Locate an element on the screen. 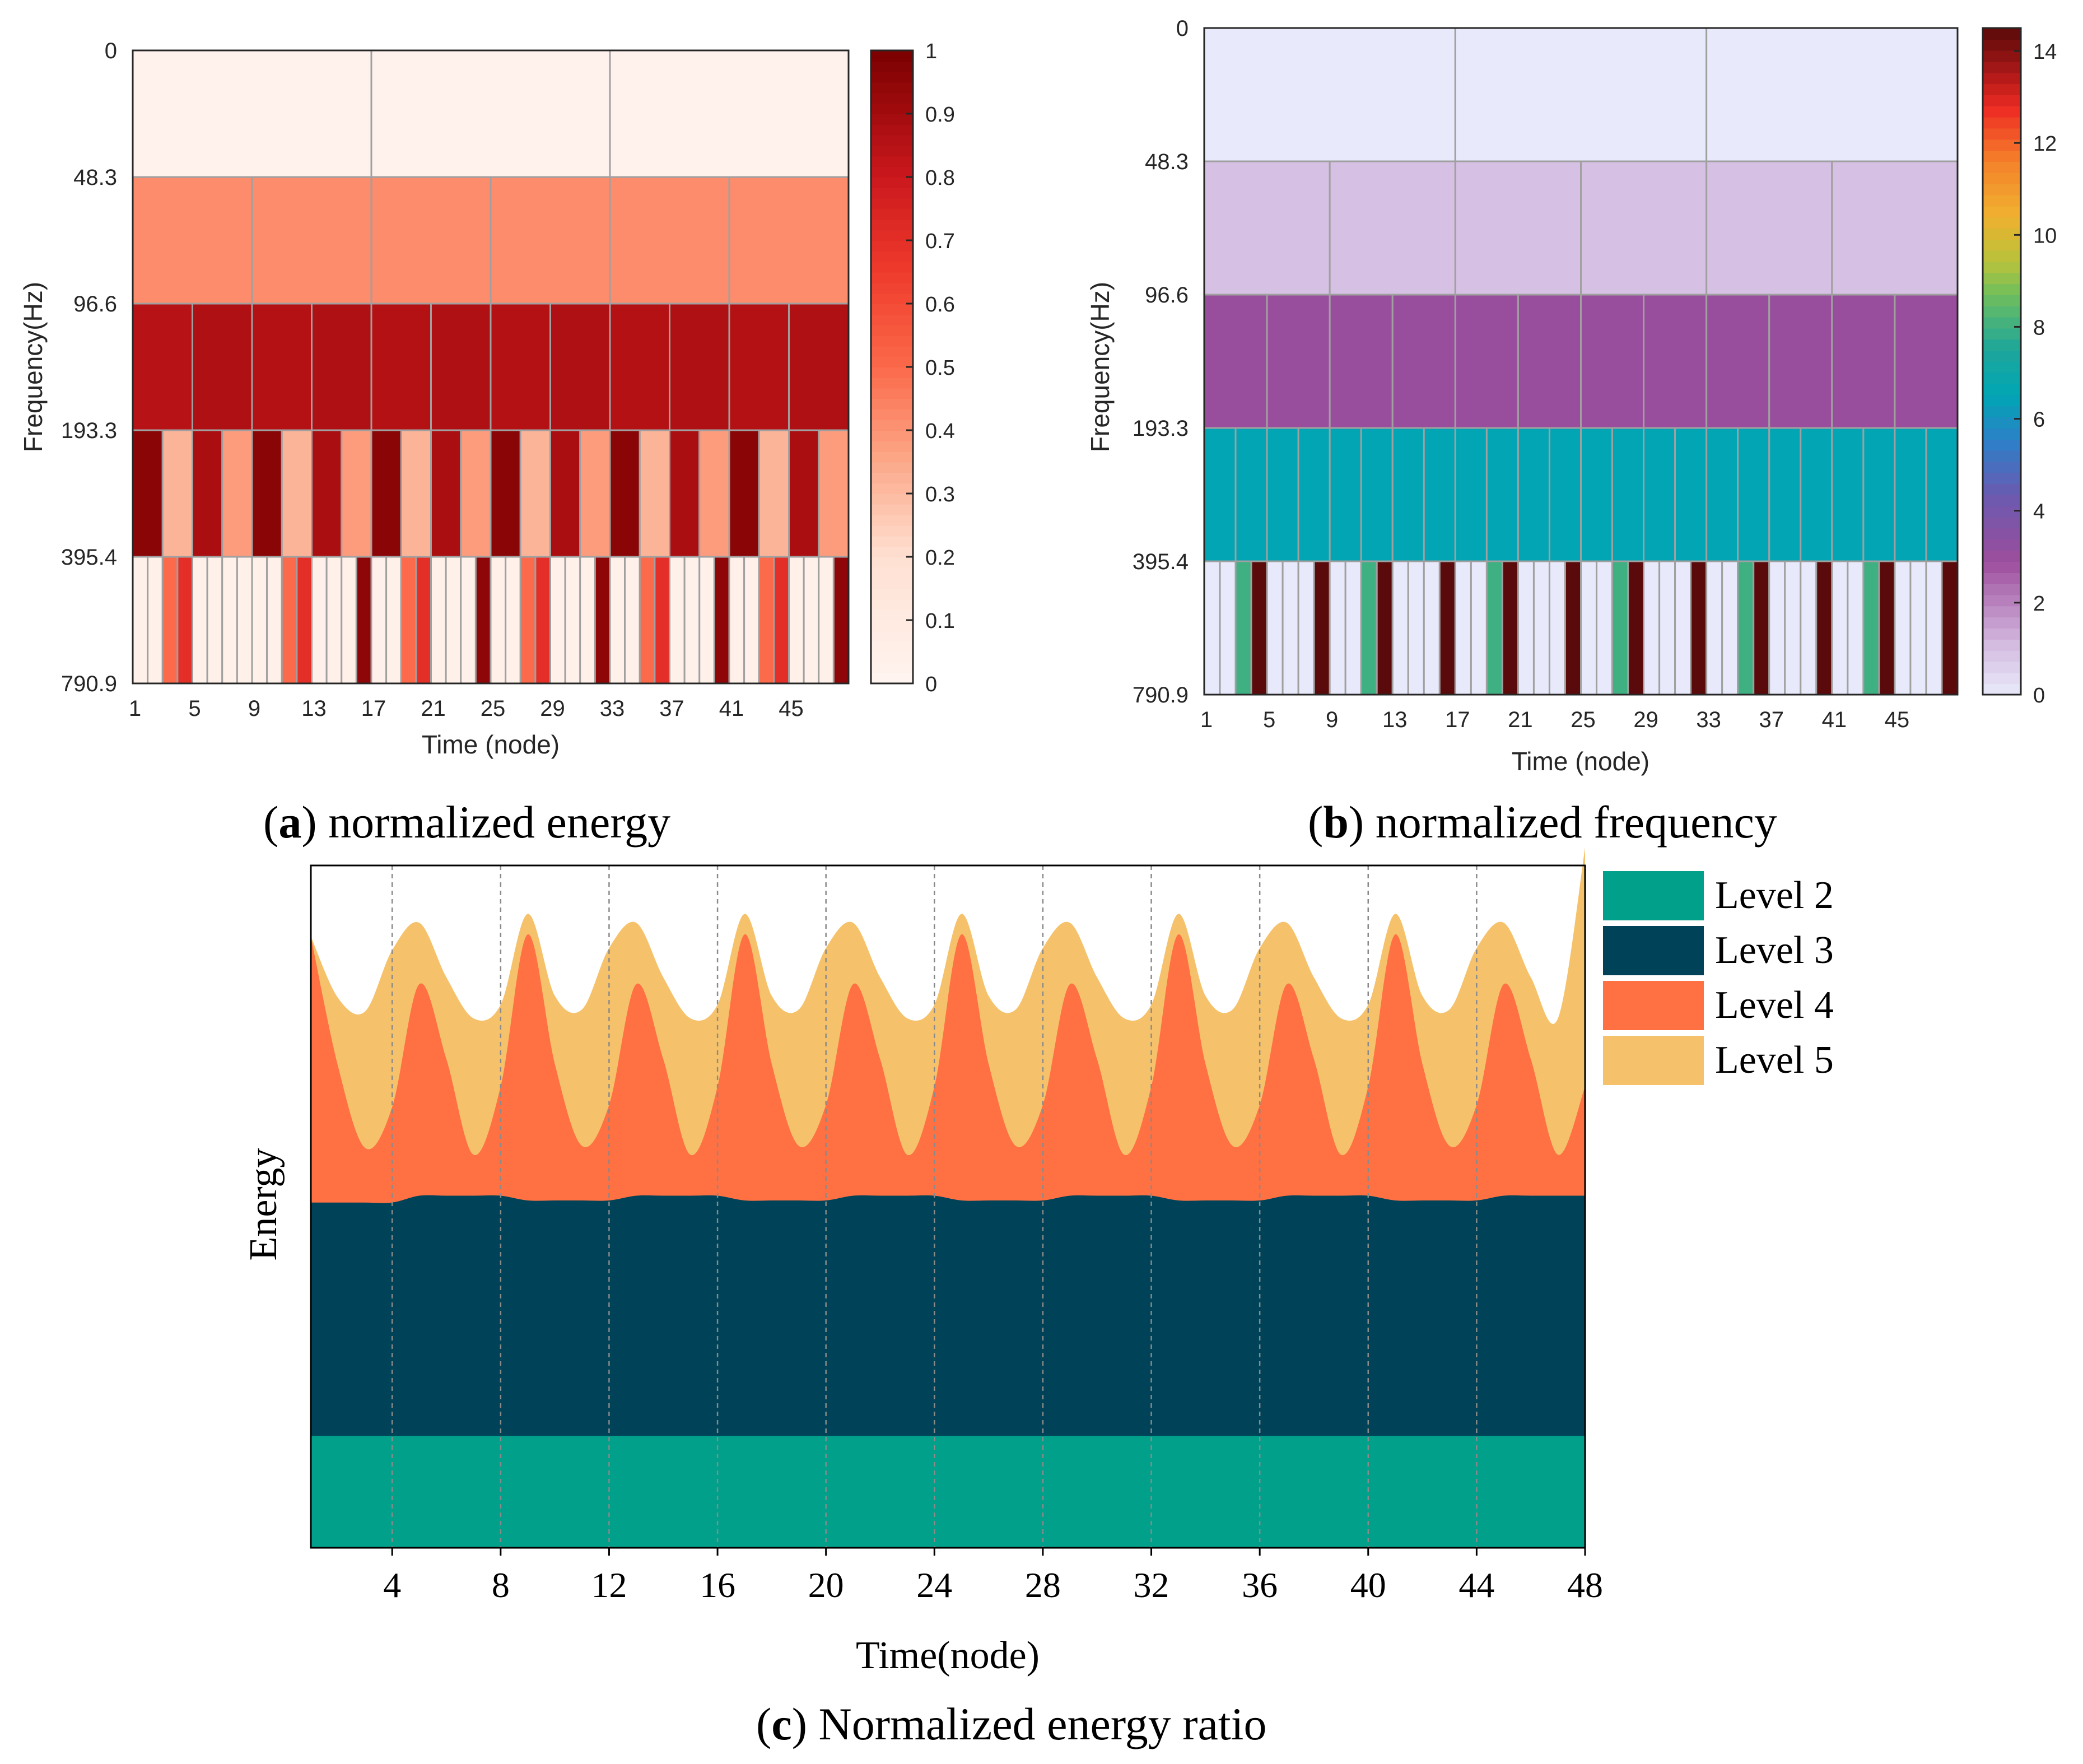 This screenshot has height=1764, width=2083. legend-label: Level 4 is located at coordinates (1774, 1005).